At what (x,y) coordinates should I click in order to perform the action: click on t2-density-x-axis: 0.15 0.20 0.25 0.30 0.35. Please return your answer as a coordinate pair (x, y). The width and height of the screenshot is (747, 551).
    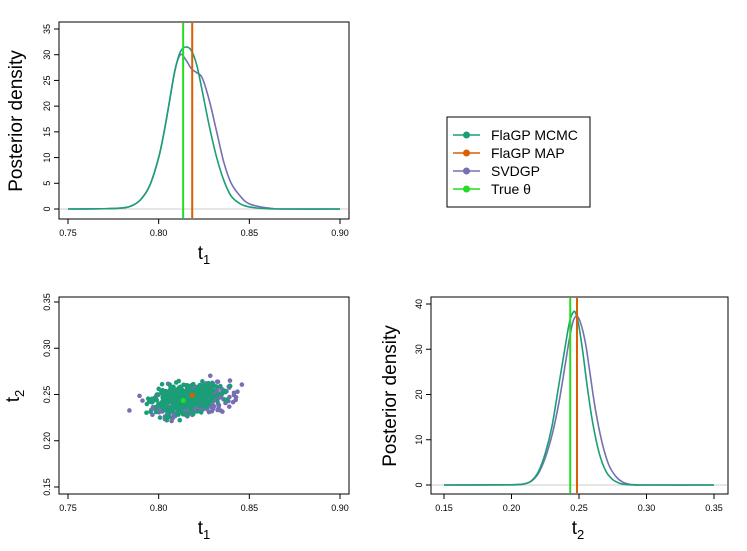
    Looking at the image, I should click on (579, 503).